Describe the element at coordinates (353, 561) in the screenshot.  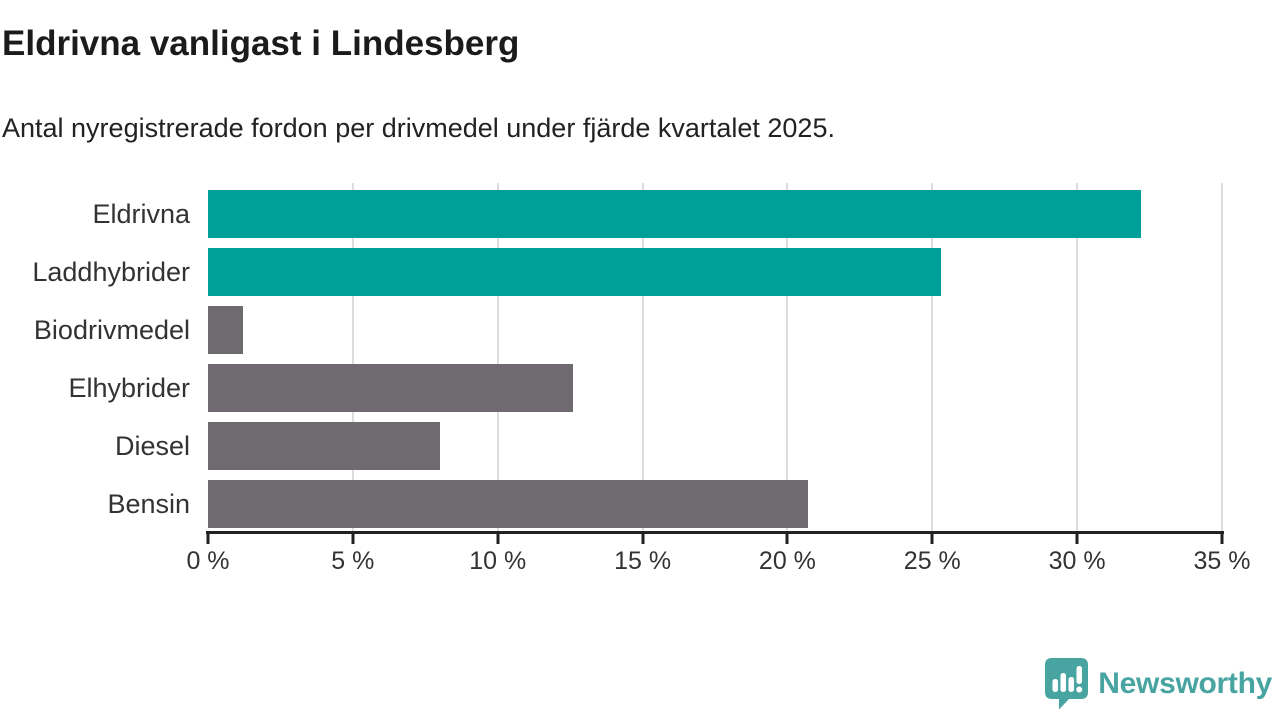
I see `x-axis-tick-label: 5 %` at that location.